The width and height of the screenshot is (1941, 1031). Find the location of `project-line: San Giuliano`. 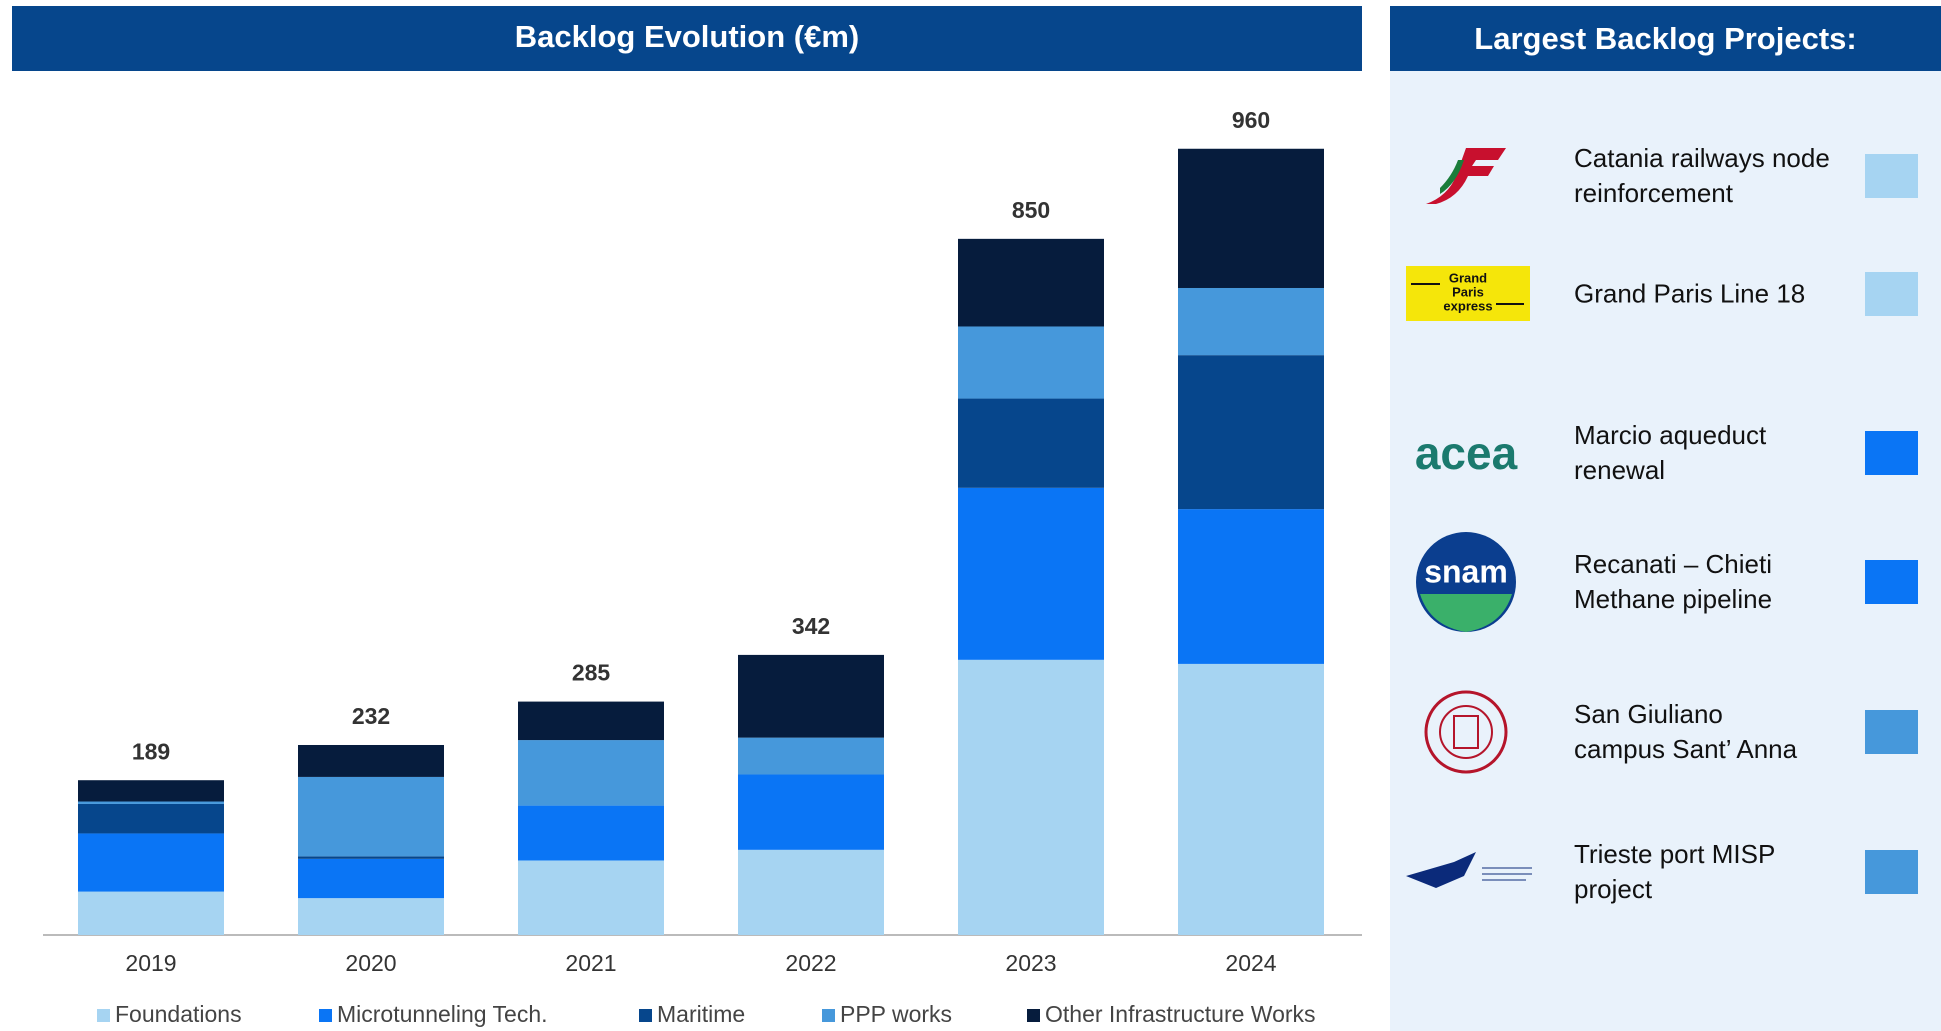

project-line: San Giuliano is located at coordinates (1648, 714).